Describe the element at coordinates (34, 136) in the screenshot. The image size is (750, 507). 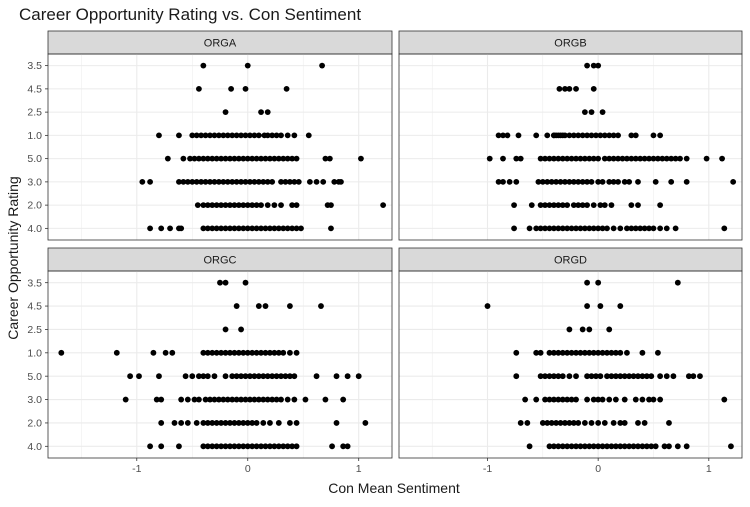
I see `y-tick-label: 1.0` at that location.